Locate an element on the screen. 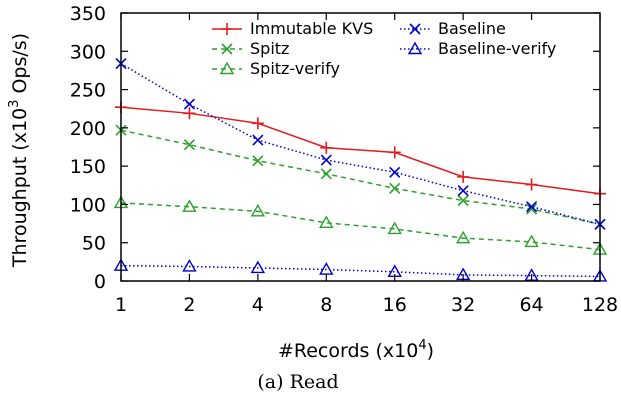 The image size is (621, 397). legend-entry-baseline-verify: Baseline-verify is located at coordinates (478, 48).